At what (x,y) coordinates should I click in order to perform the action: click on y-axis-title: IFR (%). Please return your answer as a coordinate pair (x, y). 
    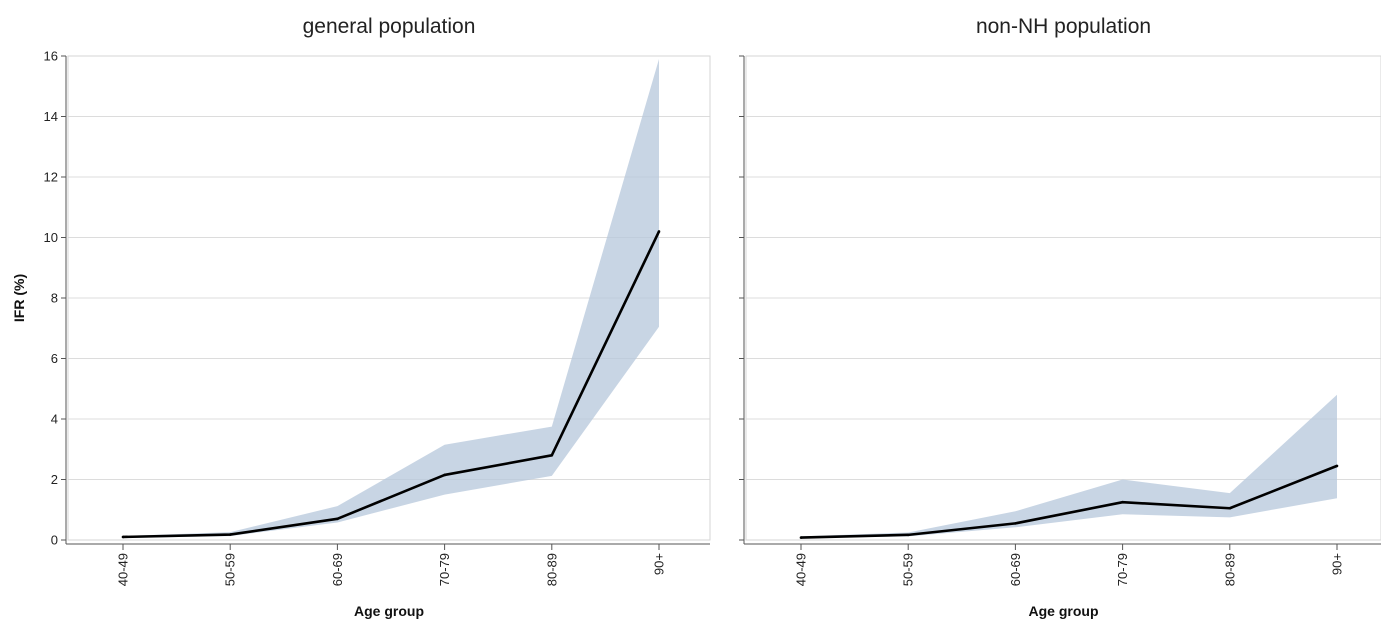
    Looking at the image, I should click on (19, 298).